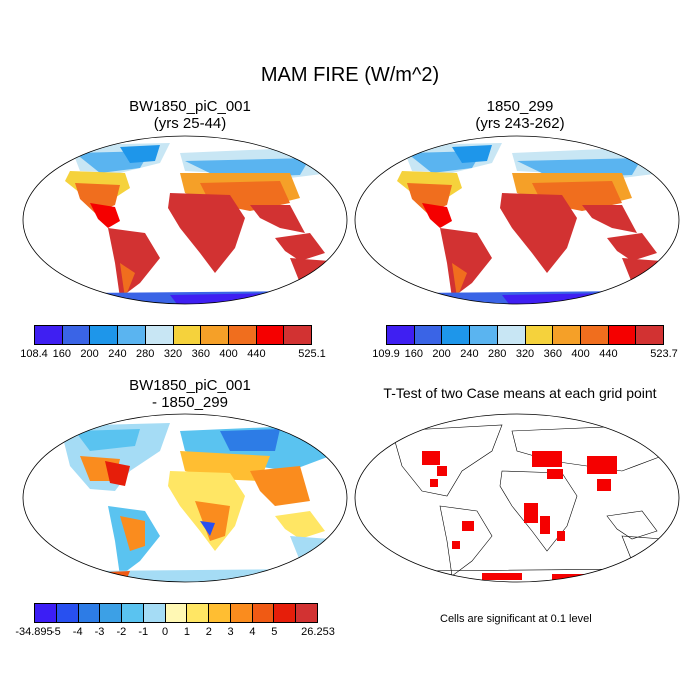  Describe the element at coordinates (312, 354) in the screenshot. I see `cb1-label: 525.1` at that location.